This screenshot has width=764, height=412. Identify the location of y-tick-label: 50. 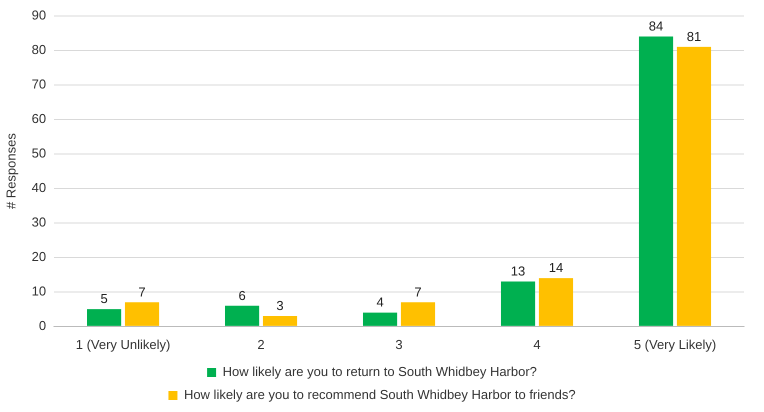
(39, 152).